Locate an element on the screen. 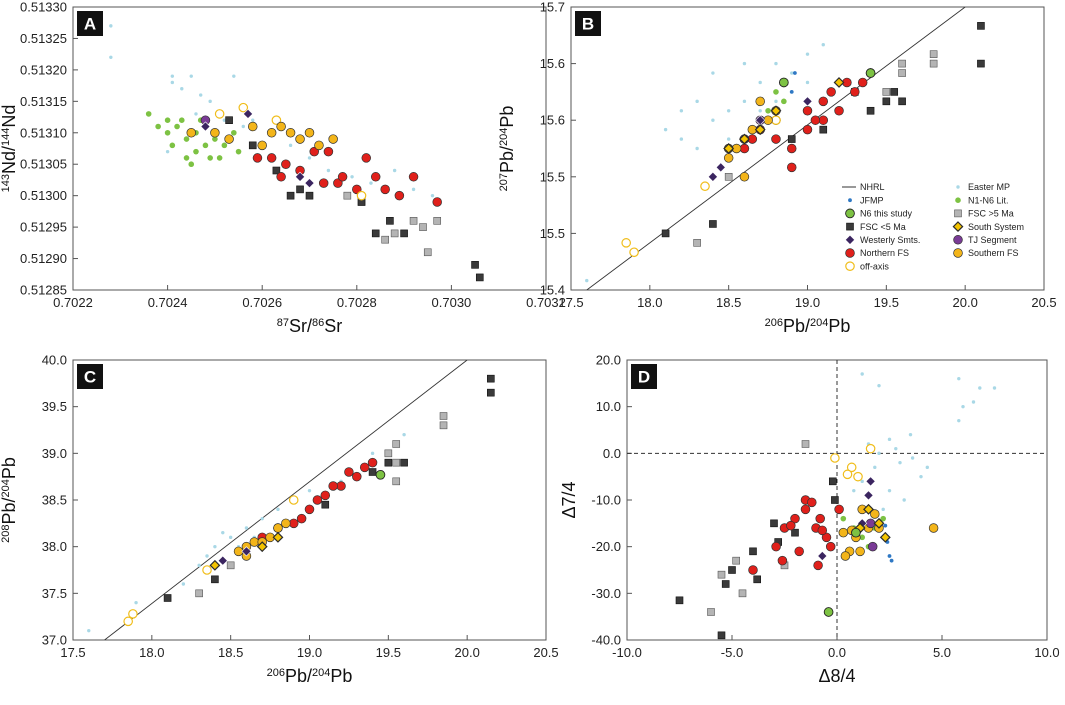 The image size is (1065, 705). legend-label-easter: Easter MP is located at coordinates (989, 187).